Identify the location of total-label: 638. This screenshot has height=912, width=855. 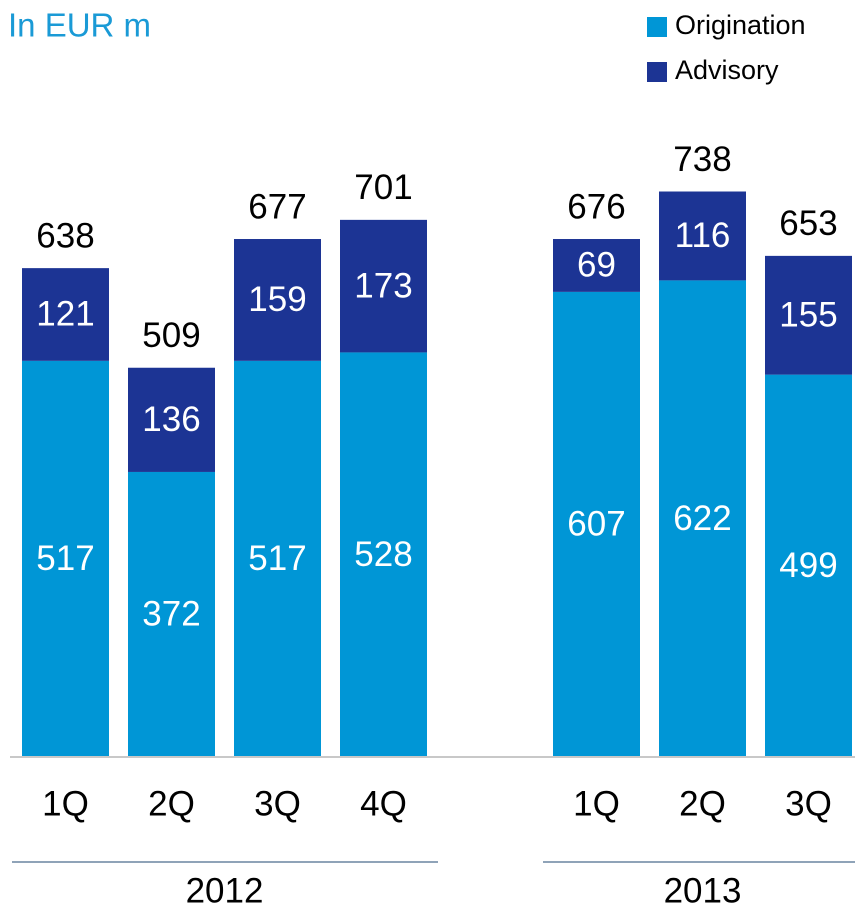
(65, 235).